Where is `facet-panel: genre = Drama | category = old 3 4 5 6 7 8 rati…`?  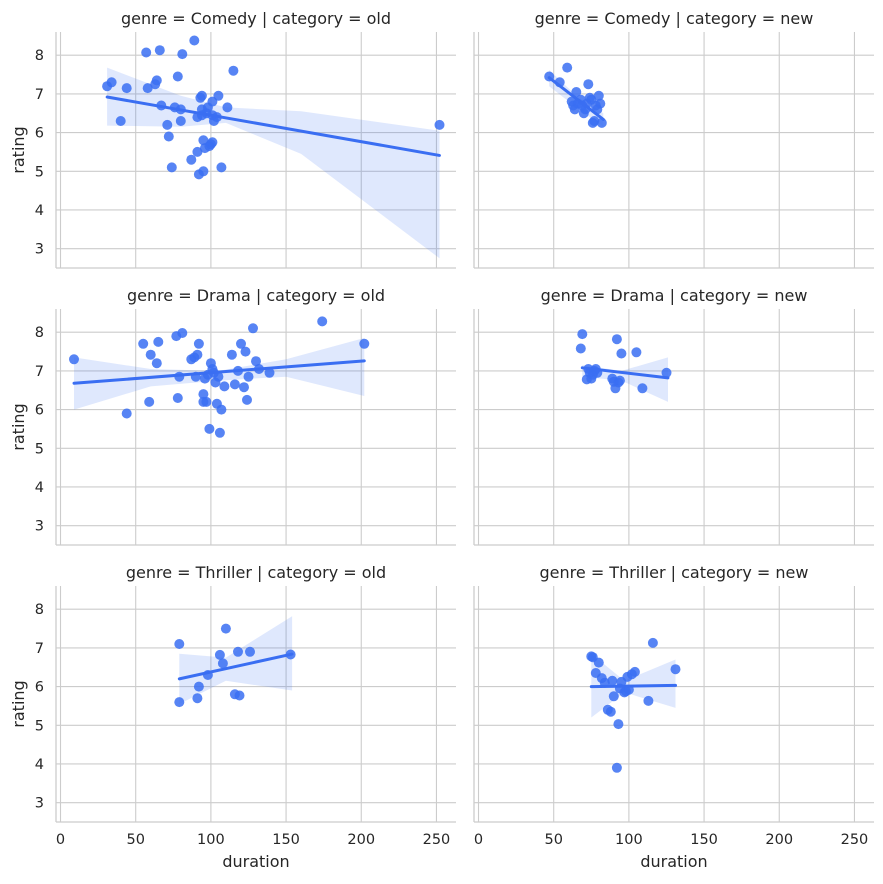 facet-panel: genre = Drama | category = old 3 4 5 6 7 8 rati… is located at coordinates (232, 416).